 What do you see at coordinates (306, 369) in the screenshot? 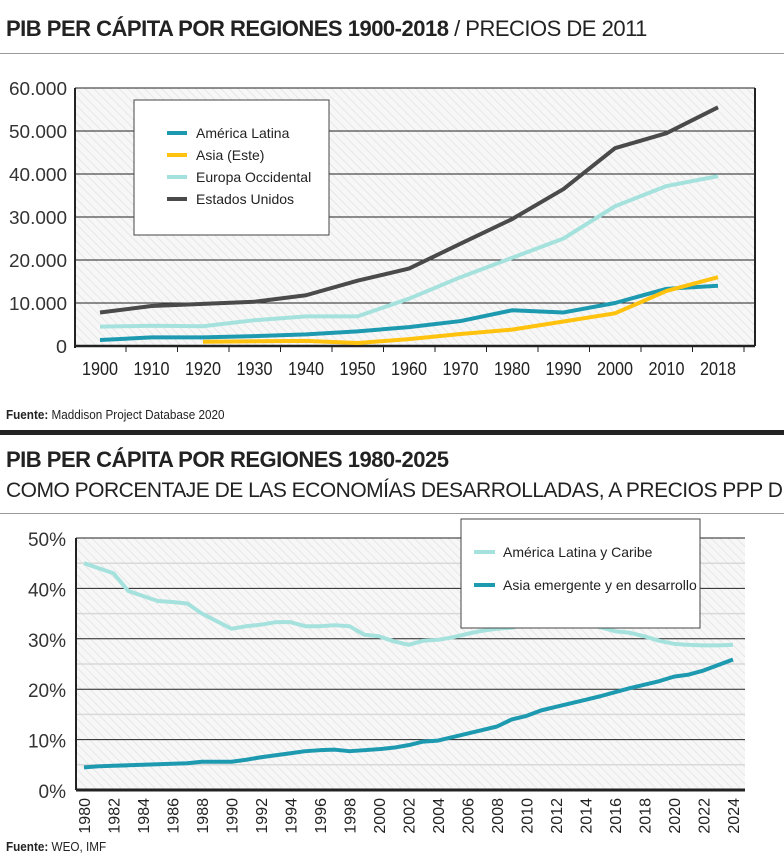
I see `x-tick-label: 1940` at bounding box center [306, 369].